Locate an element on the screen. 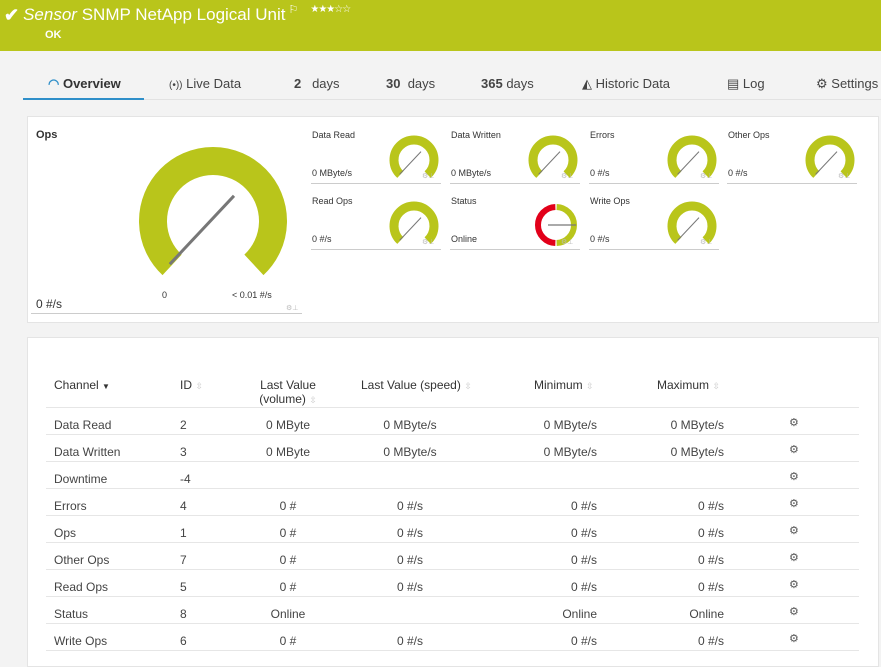 This screenshot has height=667, width=881. column-header-volume: Last Value (volume) ⇳ is located at coordinates (288, 392).